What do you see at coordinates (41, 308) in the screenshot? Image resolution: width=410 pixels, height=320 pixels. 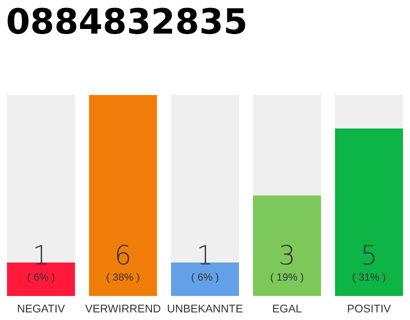 I see `x-tick-label: NEGATIV` at bounding box center [41, 308].